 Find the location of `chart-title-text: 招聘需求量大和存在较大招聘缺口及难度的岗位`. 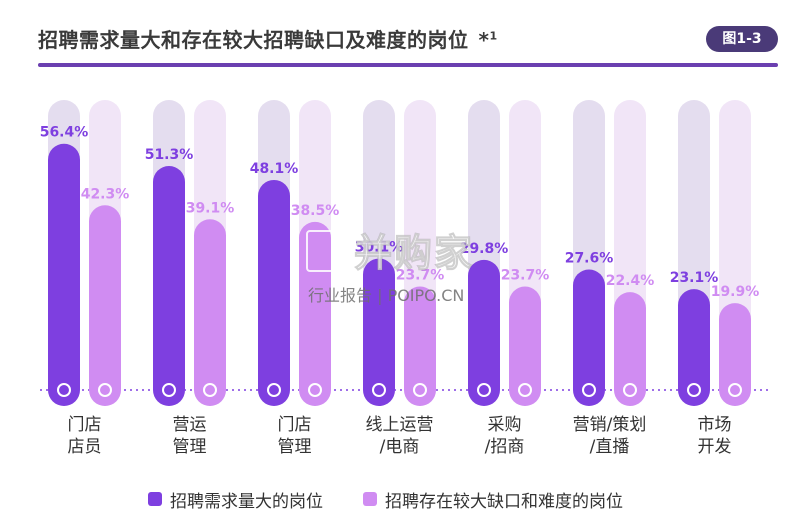

chart-title-text: 招聘需求量大和存在较大招聘缺口及难度的岗位 is located at coordinates (253, 40).